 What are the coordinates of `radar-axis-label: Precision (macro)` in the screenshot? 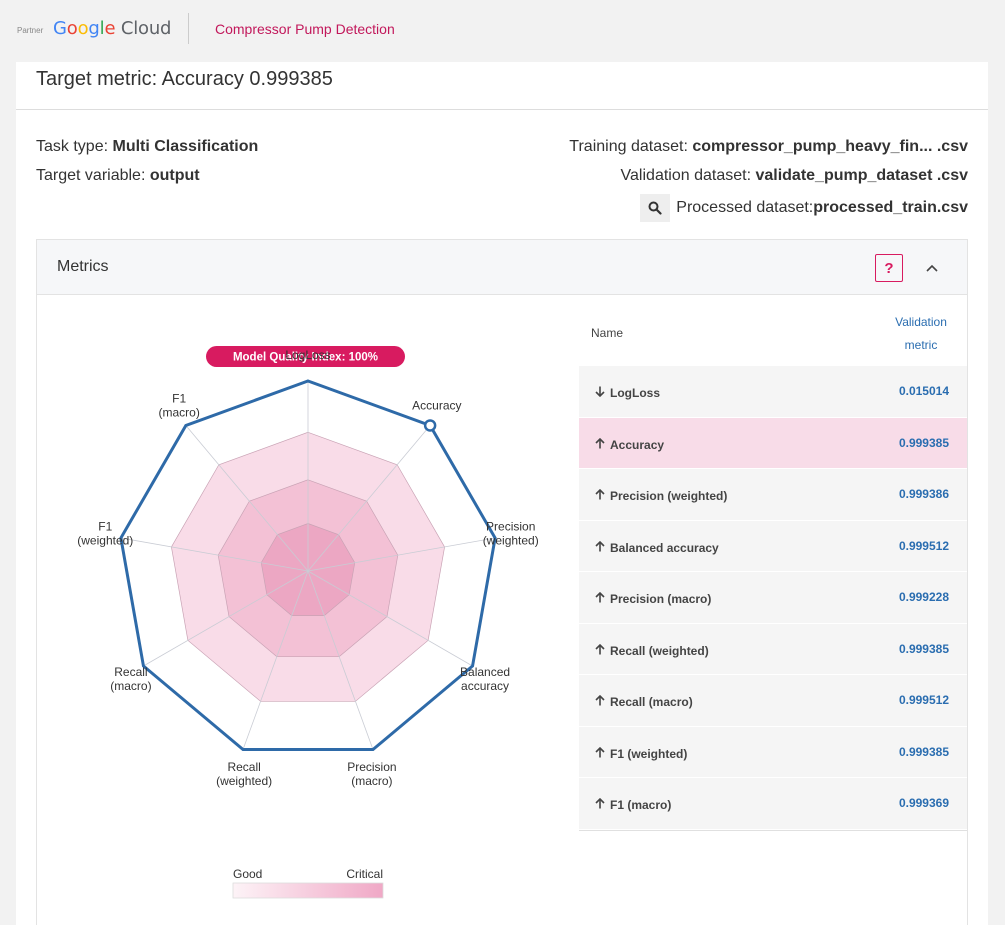 It's located at (371, 774).